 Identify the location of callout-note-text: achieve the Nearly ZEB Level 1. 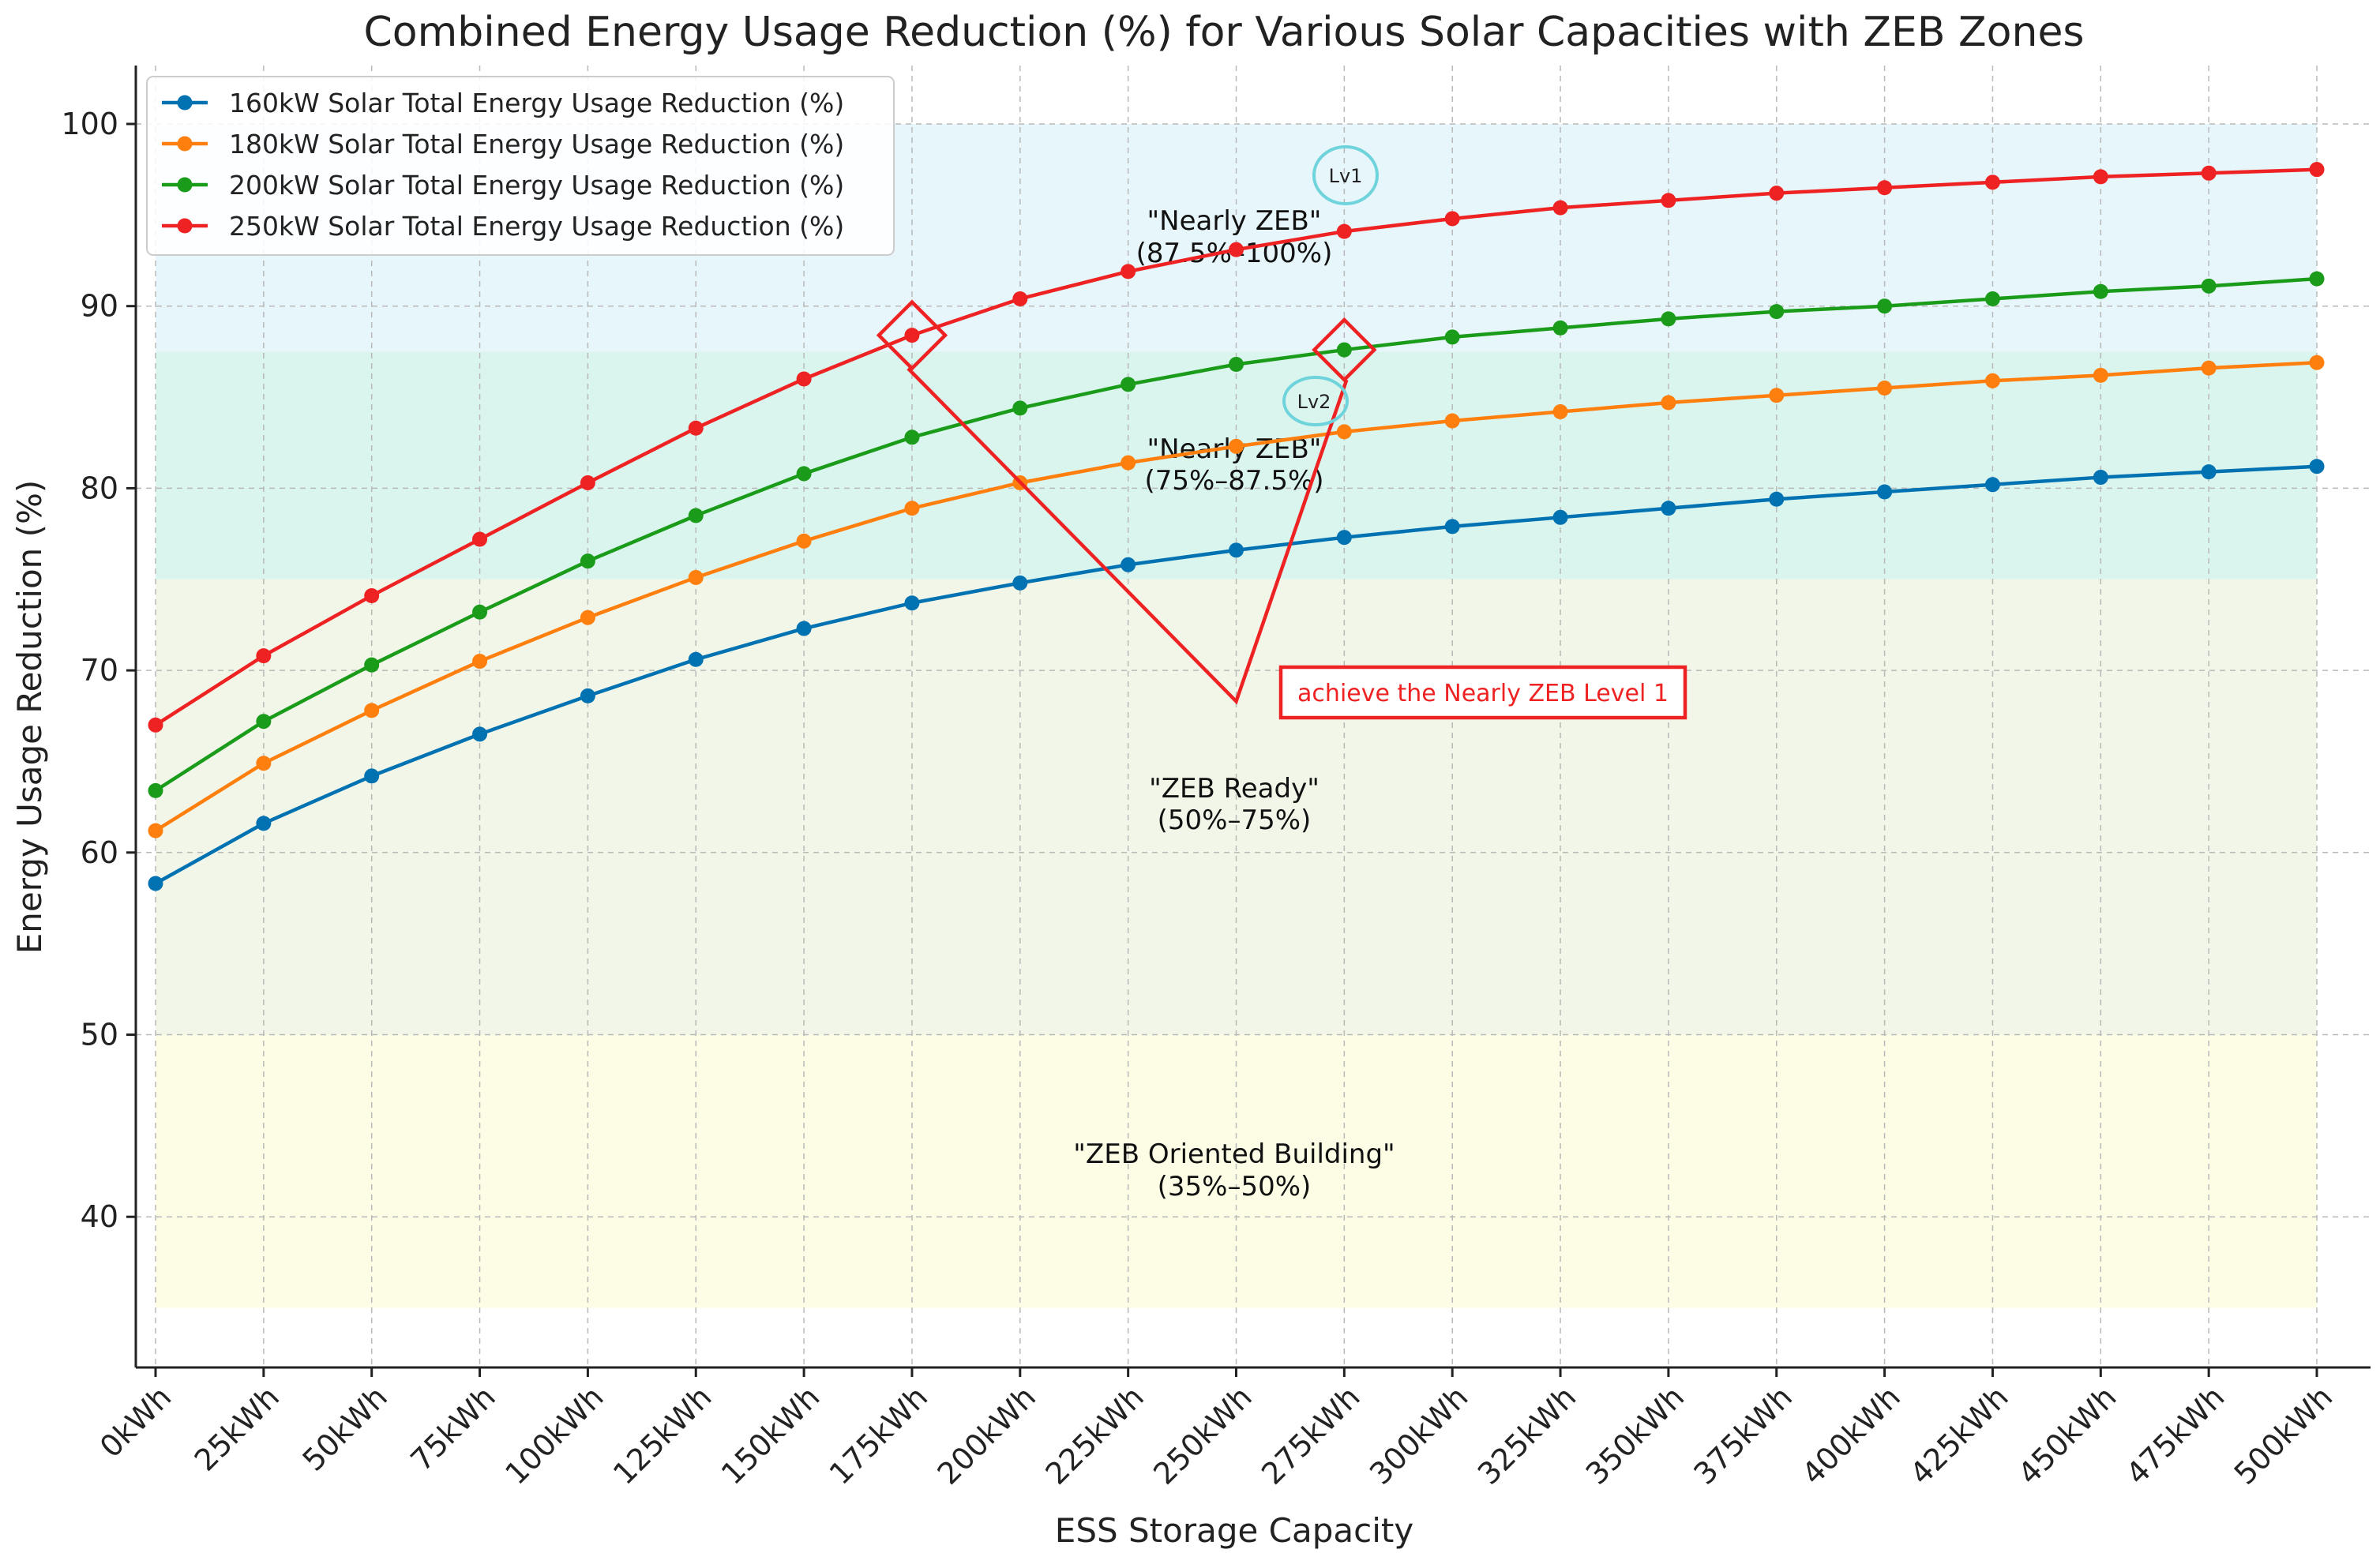
(1483, 693).